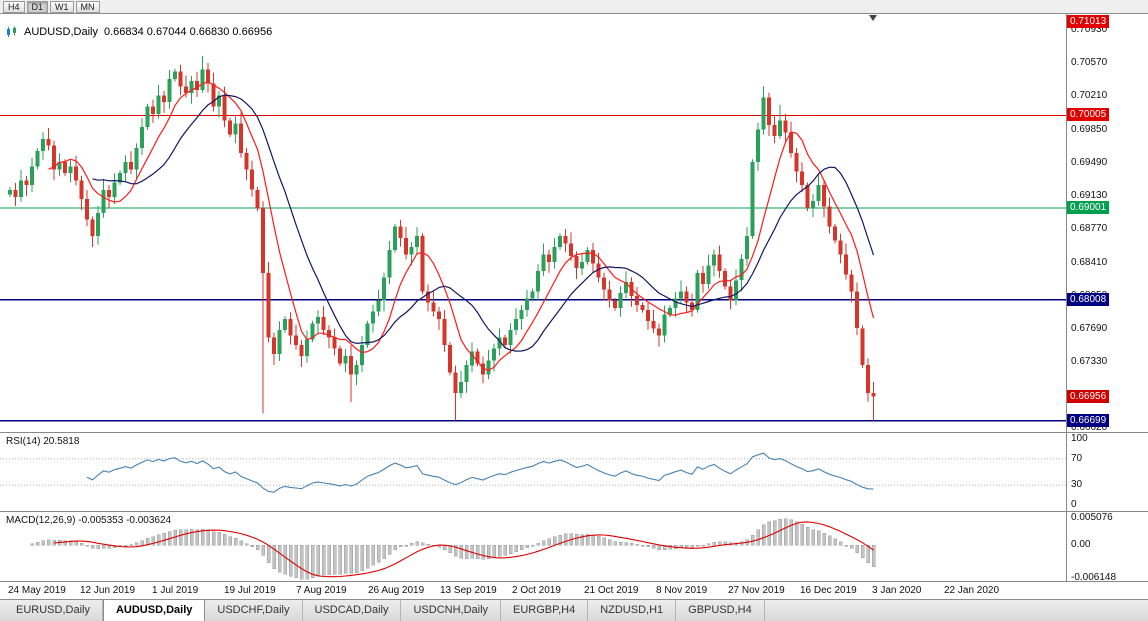 Image resolution: width=1148 pixels, height=621 pixels. What do you see at coordinates (1107, 590) in the screenshot?
I see `date-axis-corner` at bounding box center [1107, 590].